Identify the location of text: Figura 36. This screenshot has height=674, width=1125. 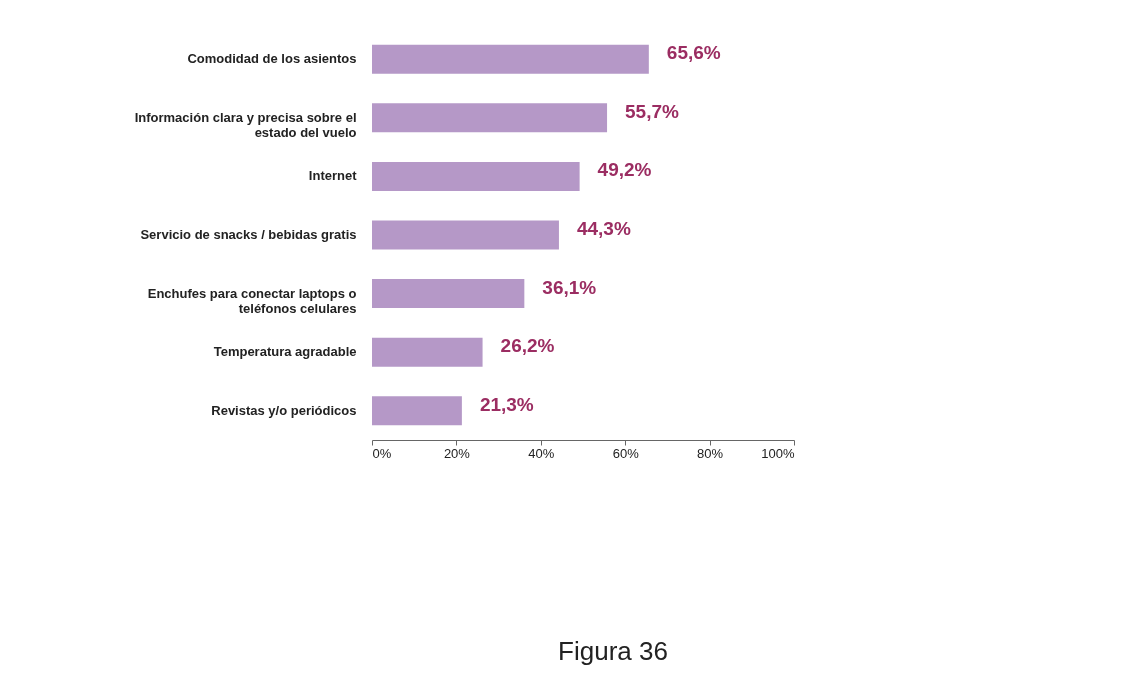
(613, 651).